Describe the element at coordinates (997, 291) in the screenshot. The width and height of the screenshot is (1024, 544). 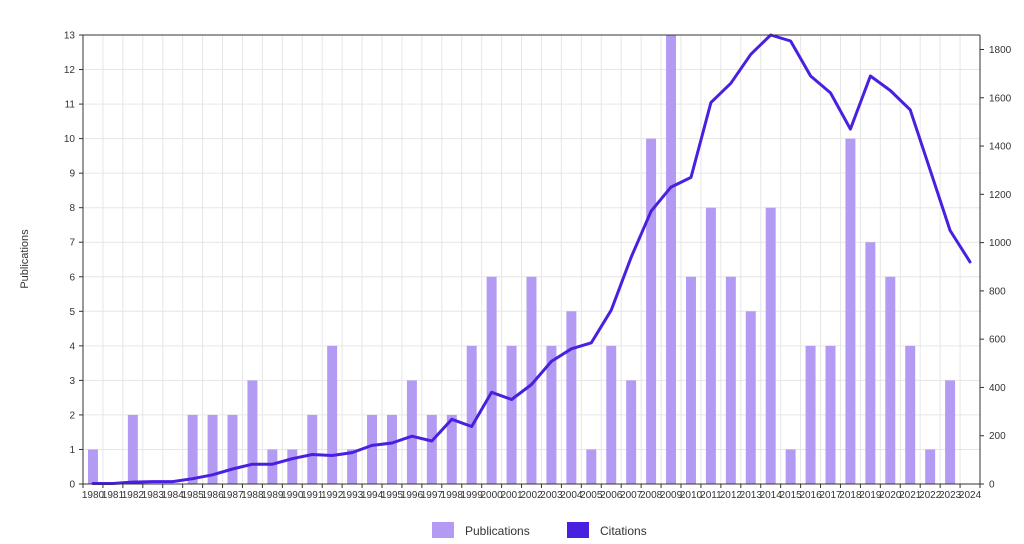
I see `y2-tick-label: 800` at that location.